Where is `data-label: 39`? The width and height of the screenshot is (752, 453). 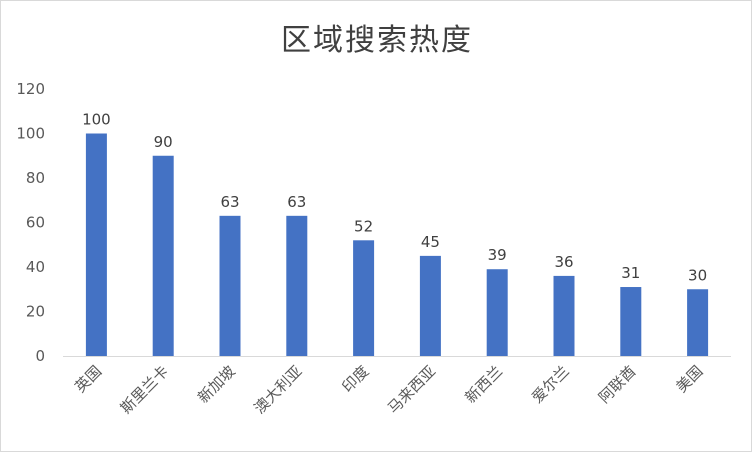
data-label: 39 is located at coordinates (497, 255).